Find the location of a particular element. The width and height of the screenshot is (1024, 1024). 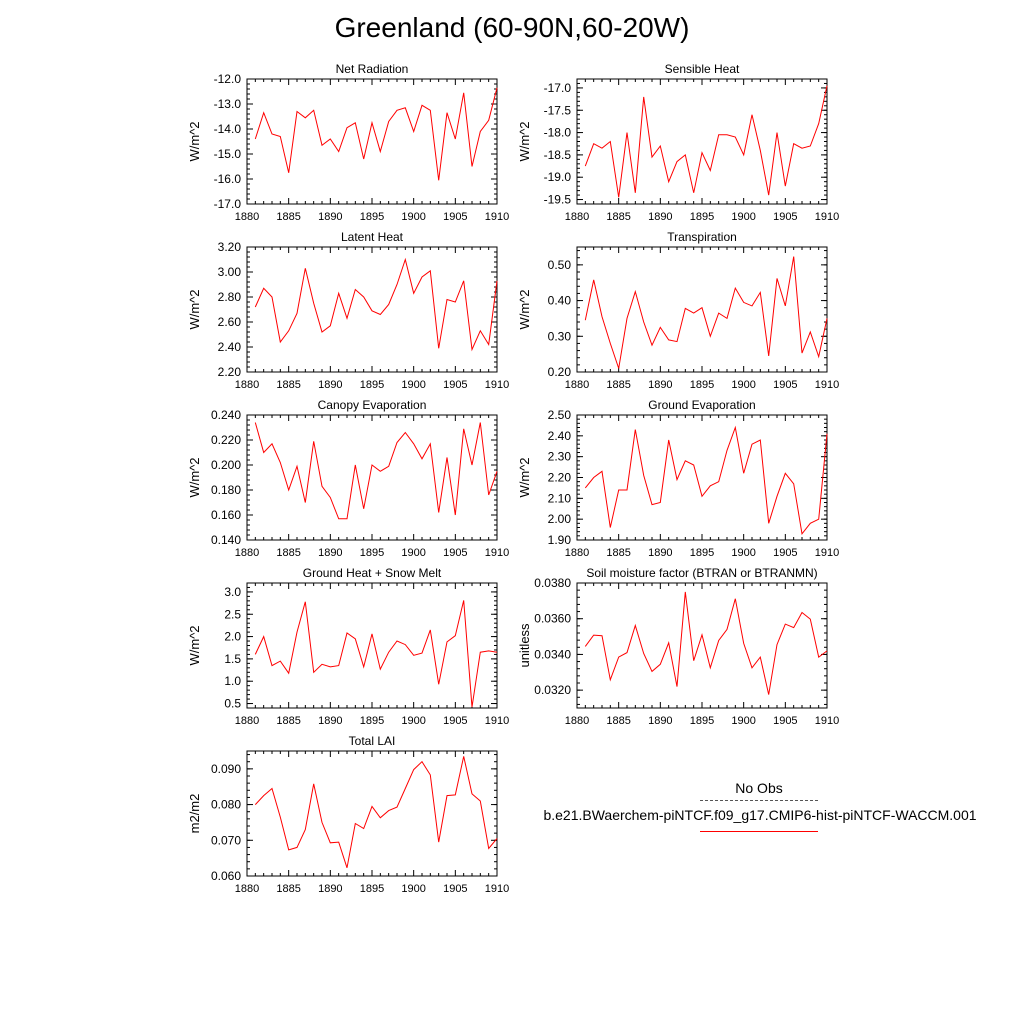

y-tick-label: -12.0 is located at coordinates (228, 79).